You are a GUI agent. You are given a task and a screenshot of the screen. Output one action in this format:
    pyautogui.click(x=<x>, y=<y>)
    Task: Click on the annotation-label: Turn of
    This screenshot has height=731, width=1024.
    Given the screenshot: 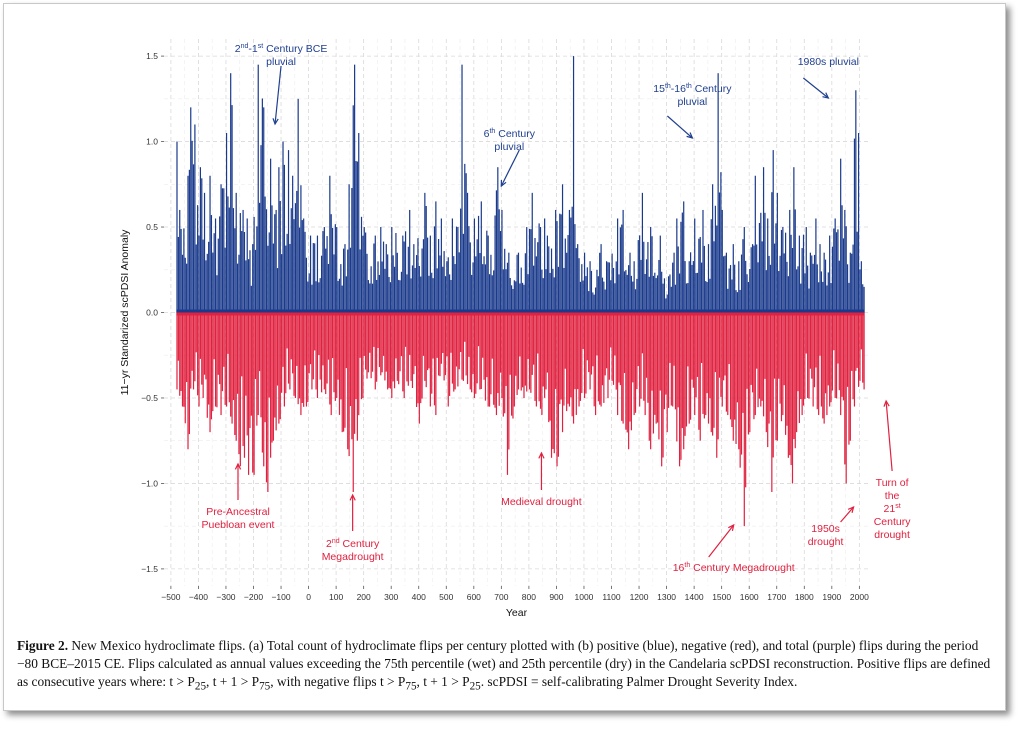 What is the action you would take?
    pyautogui.click(x=892, y=483)
    